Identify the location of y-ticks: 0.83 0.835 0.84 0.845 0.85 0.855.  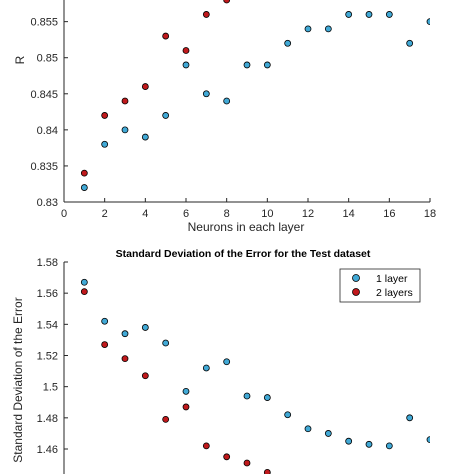
(49, 113).